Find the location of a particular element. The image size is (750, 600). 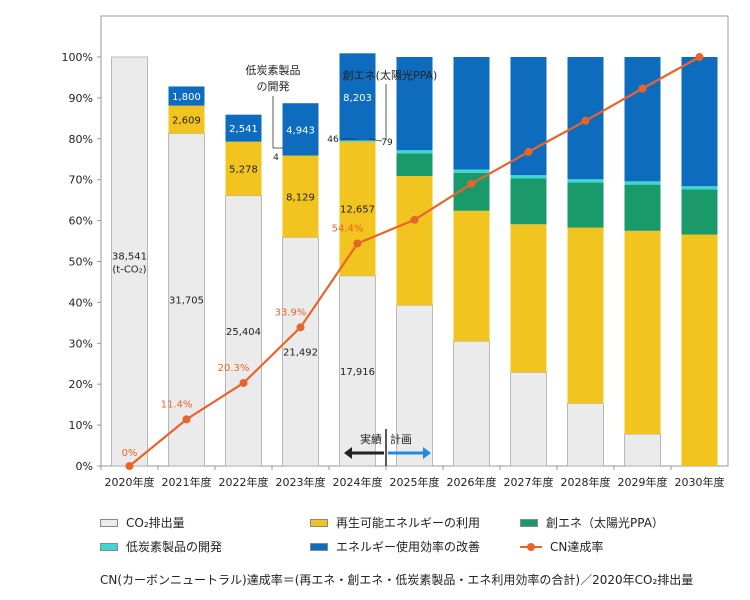

legend-label-co2: CO₂排出量 is located at coordinates (155, 523).